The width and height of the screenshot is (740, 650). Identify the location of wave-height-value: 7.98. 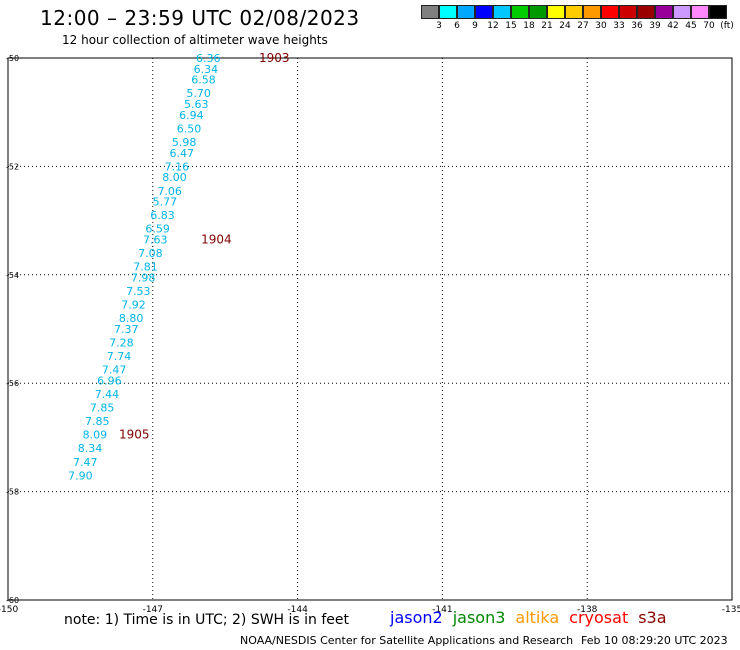
(143, 278).